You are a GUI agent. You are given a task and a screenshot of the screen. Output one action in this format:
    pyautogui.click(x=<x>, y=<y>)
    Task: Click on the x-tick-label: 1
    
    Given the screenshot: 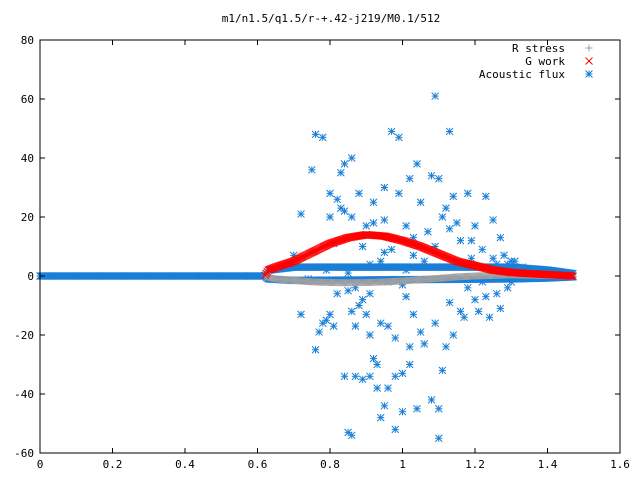 What is the action you would take?
    pyautogui.click(x=402, y=464)
    